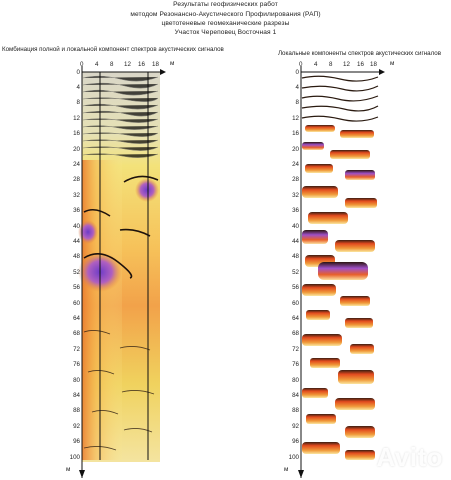  Describe the element at coordinates (68, 469) in the screenshot. I see `left-y-unit: м` at that location.